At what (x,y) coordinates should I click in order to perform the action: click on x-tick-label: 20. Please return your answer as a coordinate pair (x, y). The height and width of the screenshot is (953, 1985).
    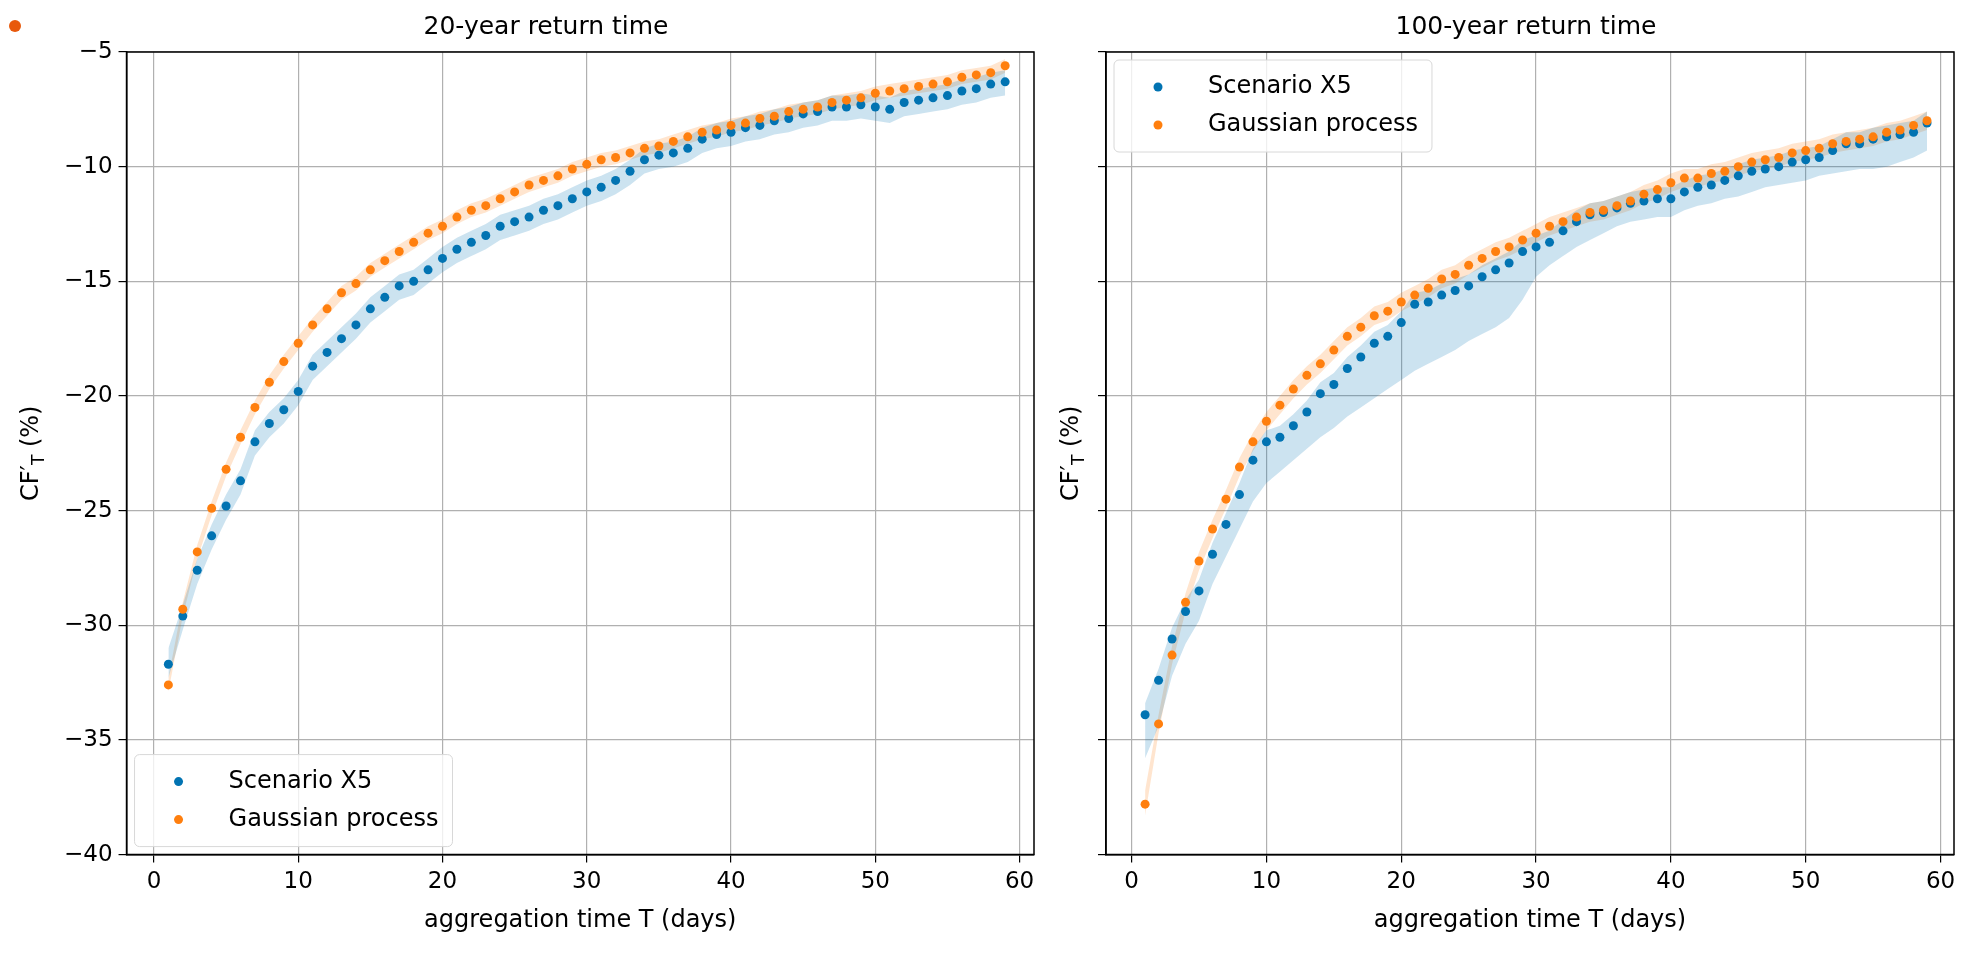
    Looking at the image, I should click on (442, 880).